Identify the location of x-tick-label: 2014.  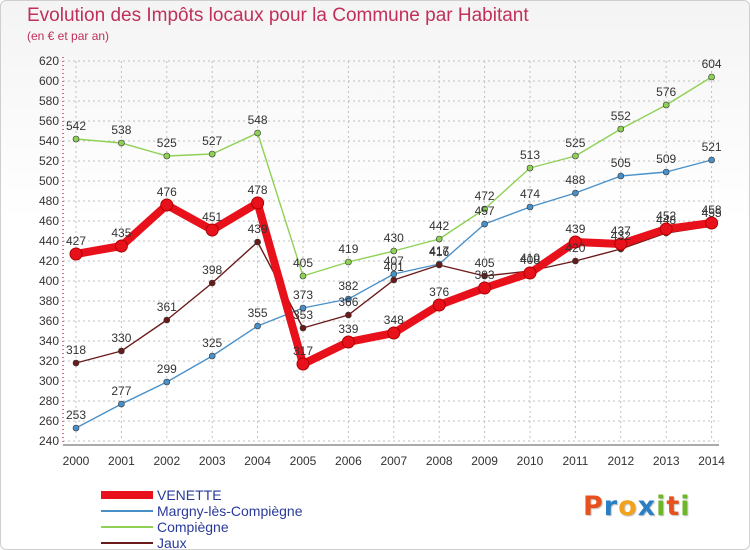
(711, 461).